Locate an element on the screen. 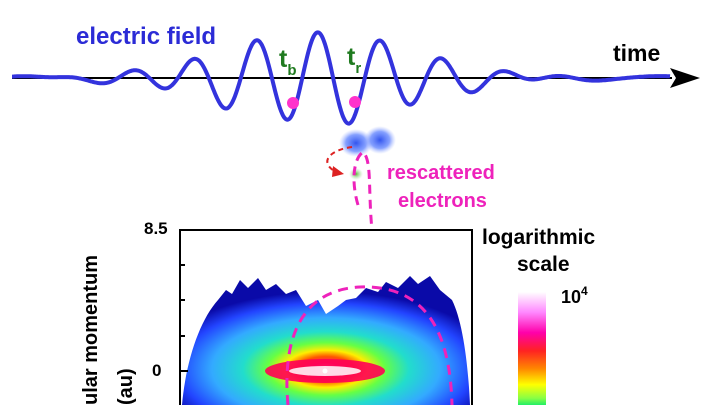 This screenshot has height=405, width=720. momentum-distribution is located at coordinates (326, 340).